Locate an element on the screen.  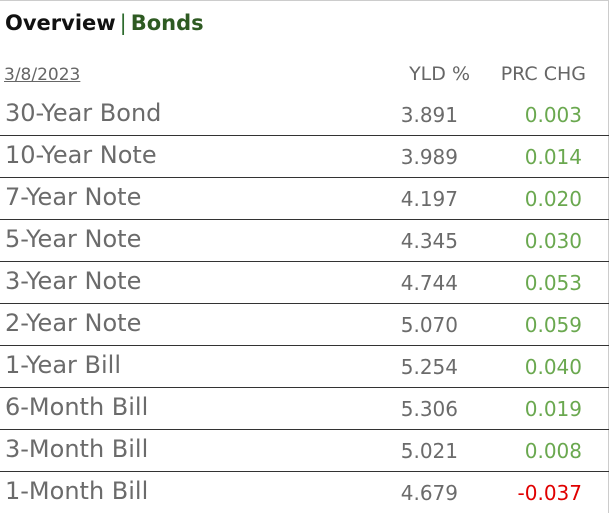
yield: 3.891 is located at coordinates (429, 115).